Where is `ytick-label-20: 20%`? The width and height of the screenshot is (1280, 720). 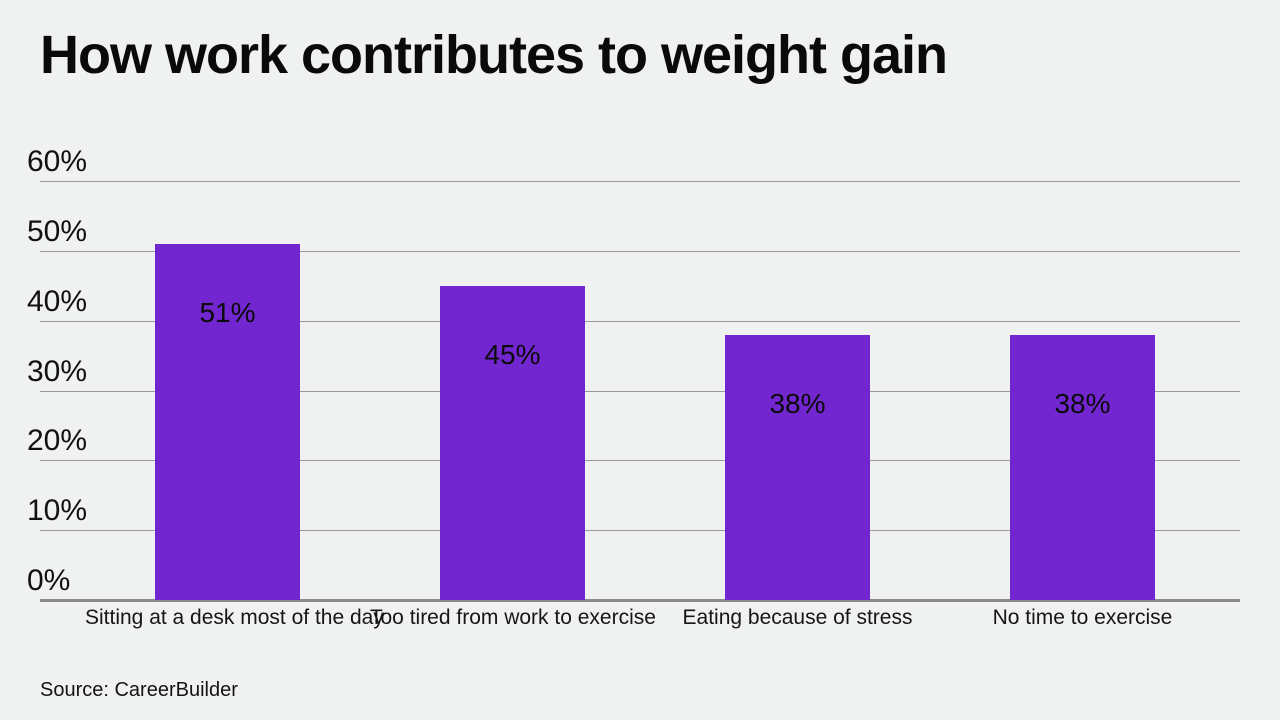
ytick-label-20: 20% is located at coordinates (57, 441).